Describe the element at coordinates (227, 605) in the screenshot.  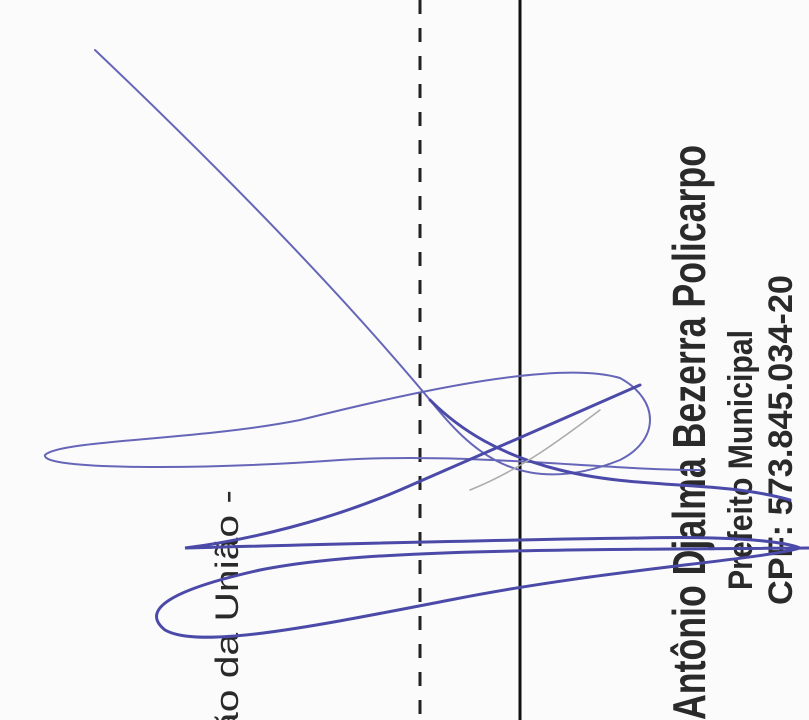
I see `body-text-fragment: ão da União -` at that location.